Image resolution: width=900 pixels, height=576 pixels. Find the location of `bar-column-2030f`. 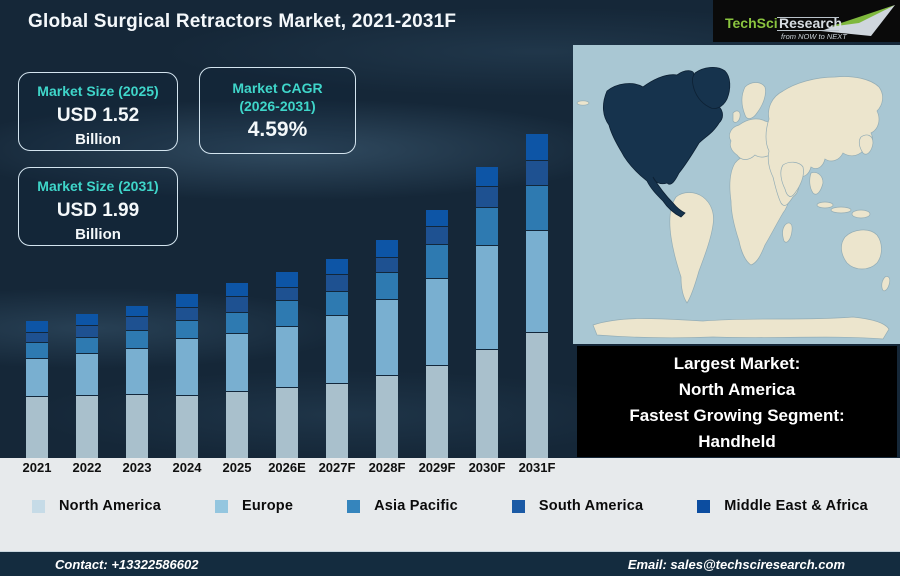

bar-column-2030f is located at coordinates (487, 251).